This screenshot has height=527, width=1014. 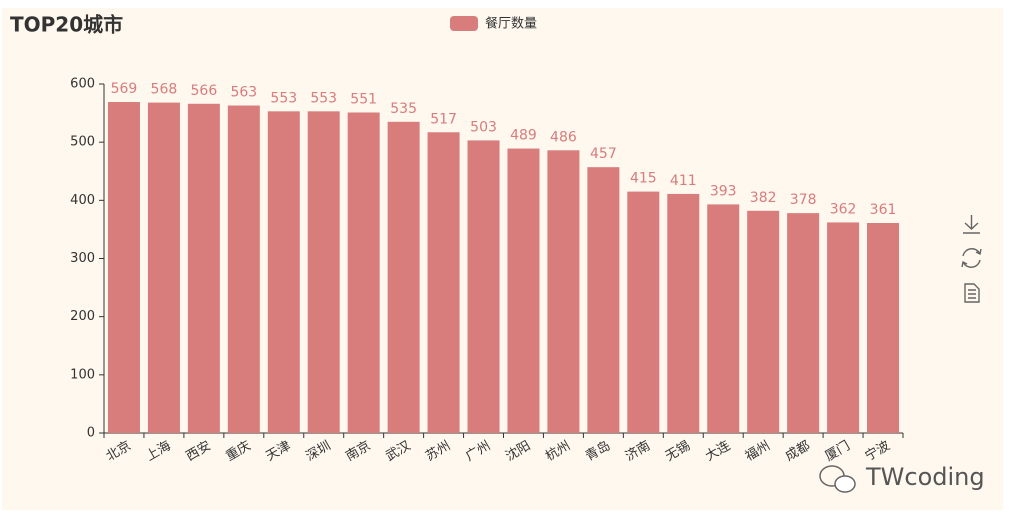 I want to click on y-tick-label: 300, so click(x=82, y=258).